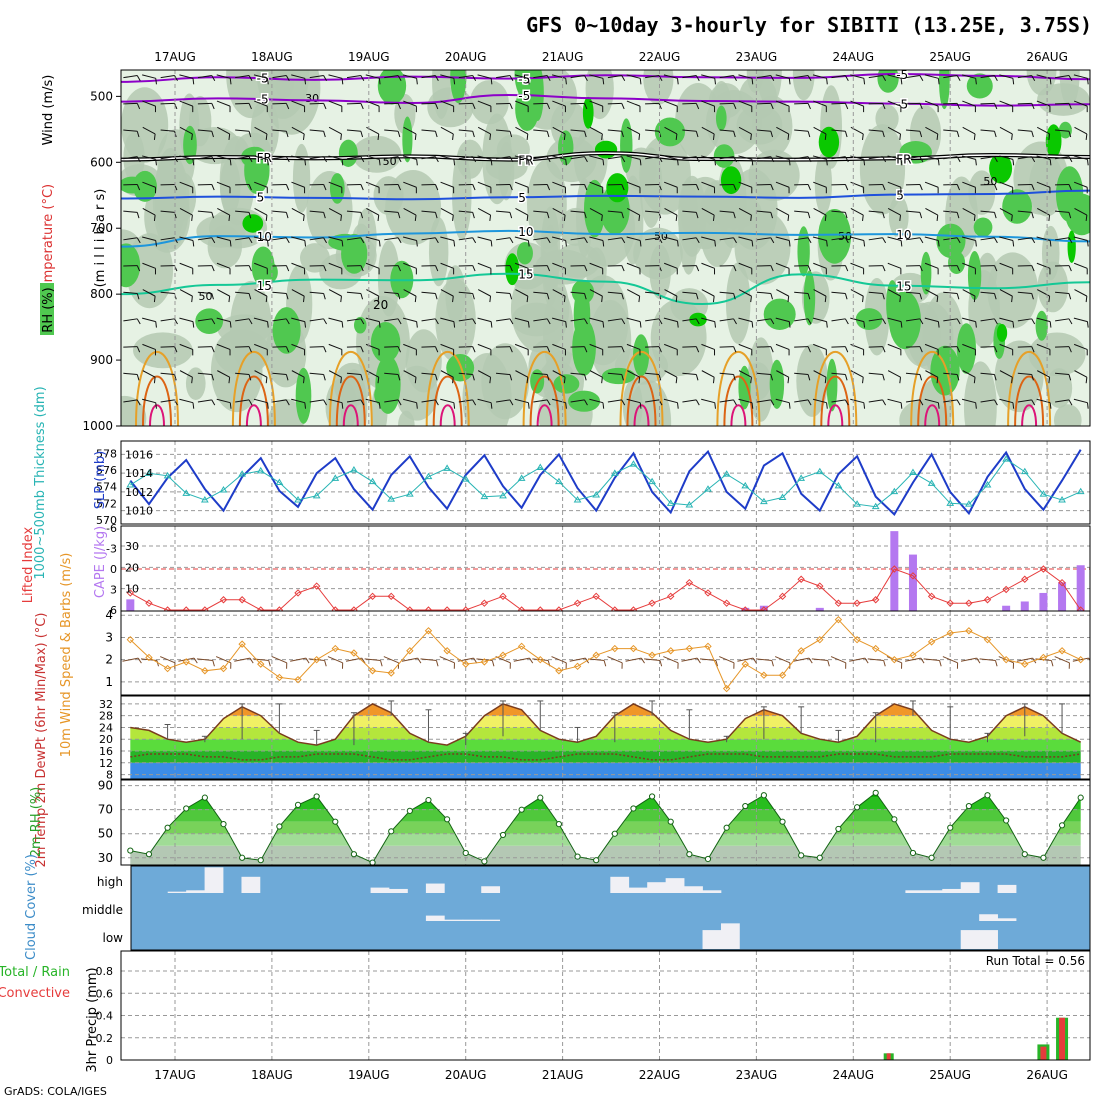  What do you see at coordinates (605, 289) in the screenshot?
I see `isotherm-line` at bounding box center [605, 289].